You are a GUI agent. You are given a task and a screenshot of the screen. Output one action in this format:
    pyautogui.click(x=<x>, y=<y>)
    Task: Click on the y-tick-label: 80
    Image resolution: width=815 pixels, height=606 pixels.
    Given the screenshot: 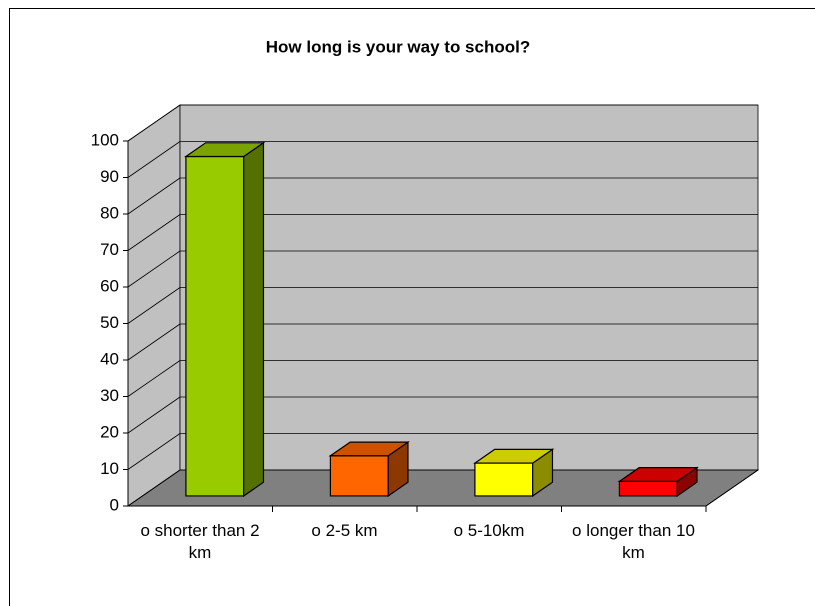 What is the action you would take?
    pyautogui.click(x=109, y=212)
    